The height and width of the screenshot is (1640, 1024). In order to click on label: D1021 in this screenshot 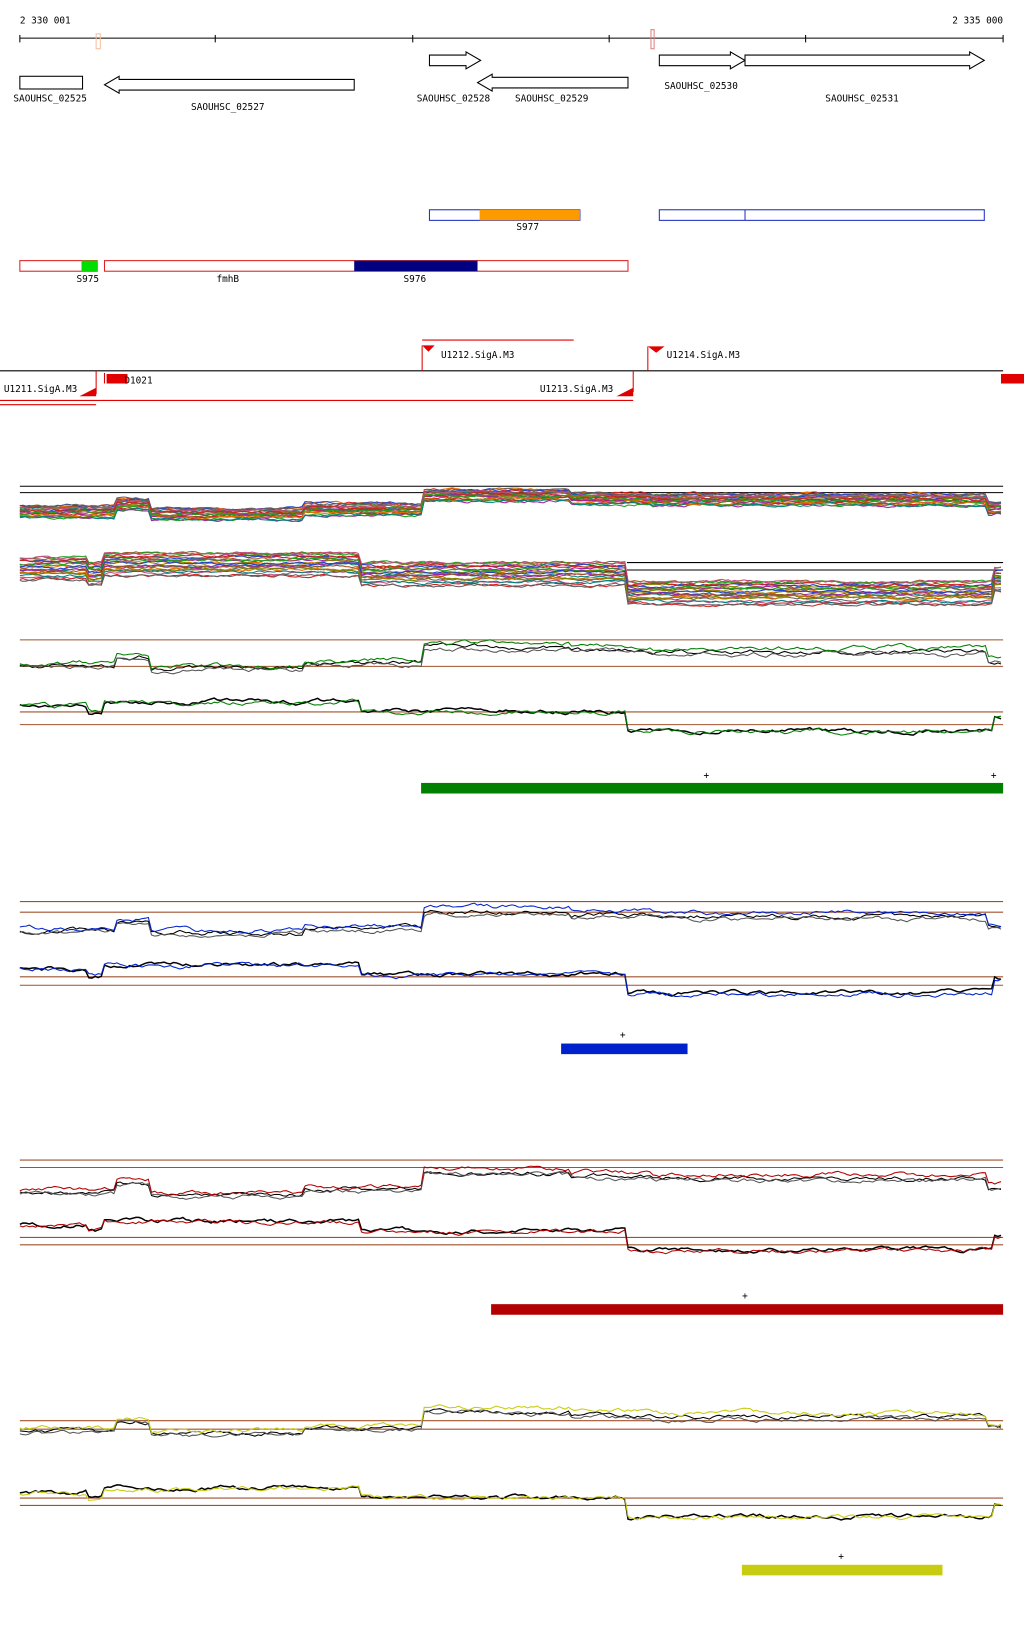, I will do `click(138, 380)`.